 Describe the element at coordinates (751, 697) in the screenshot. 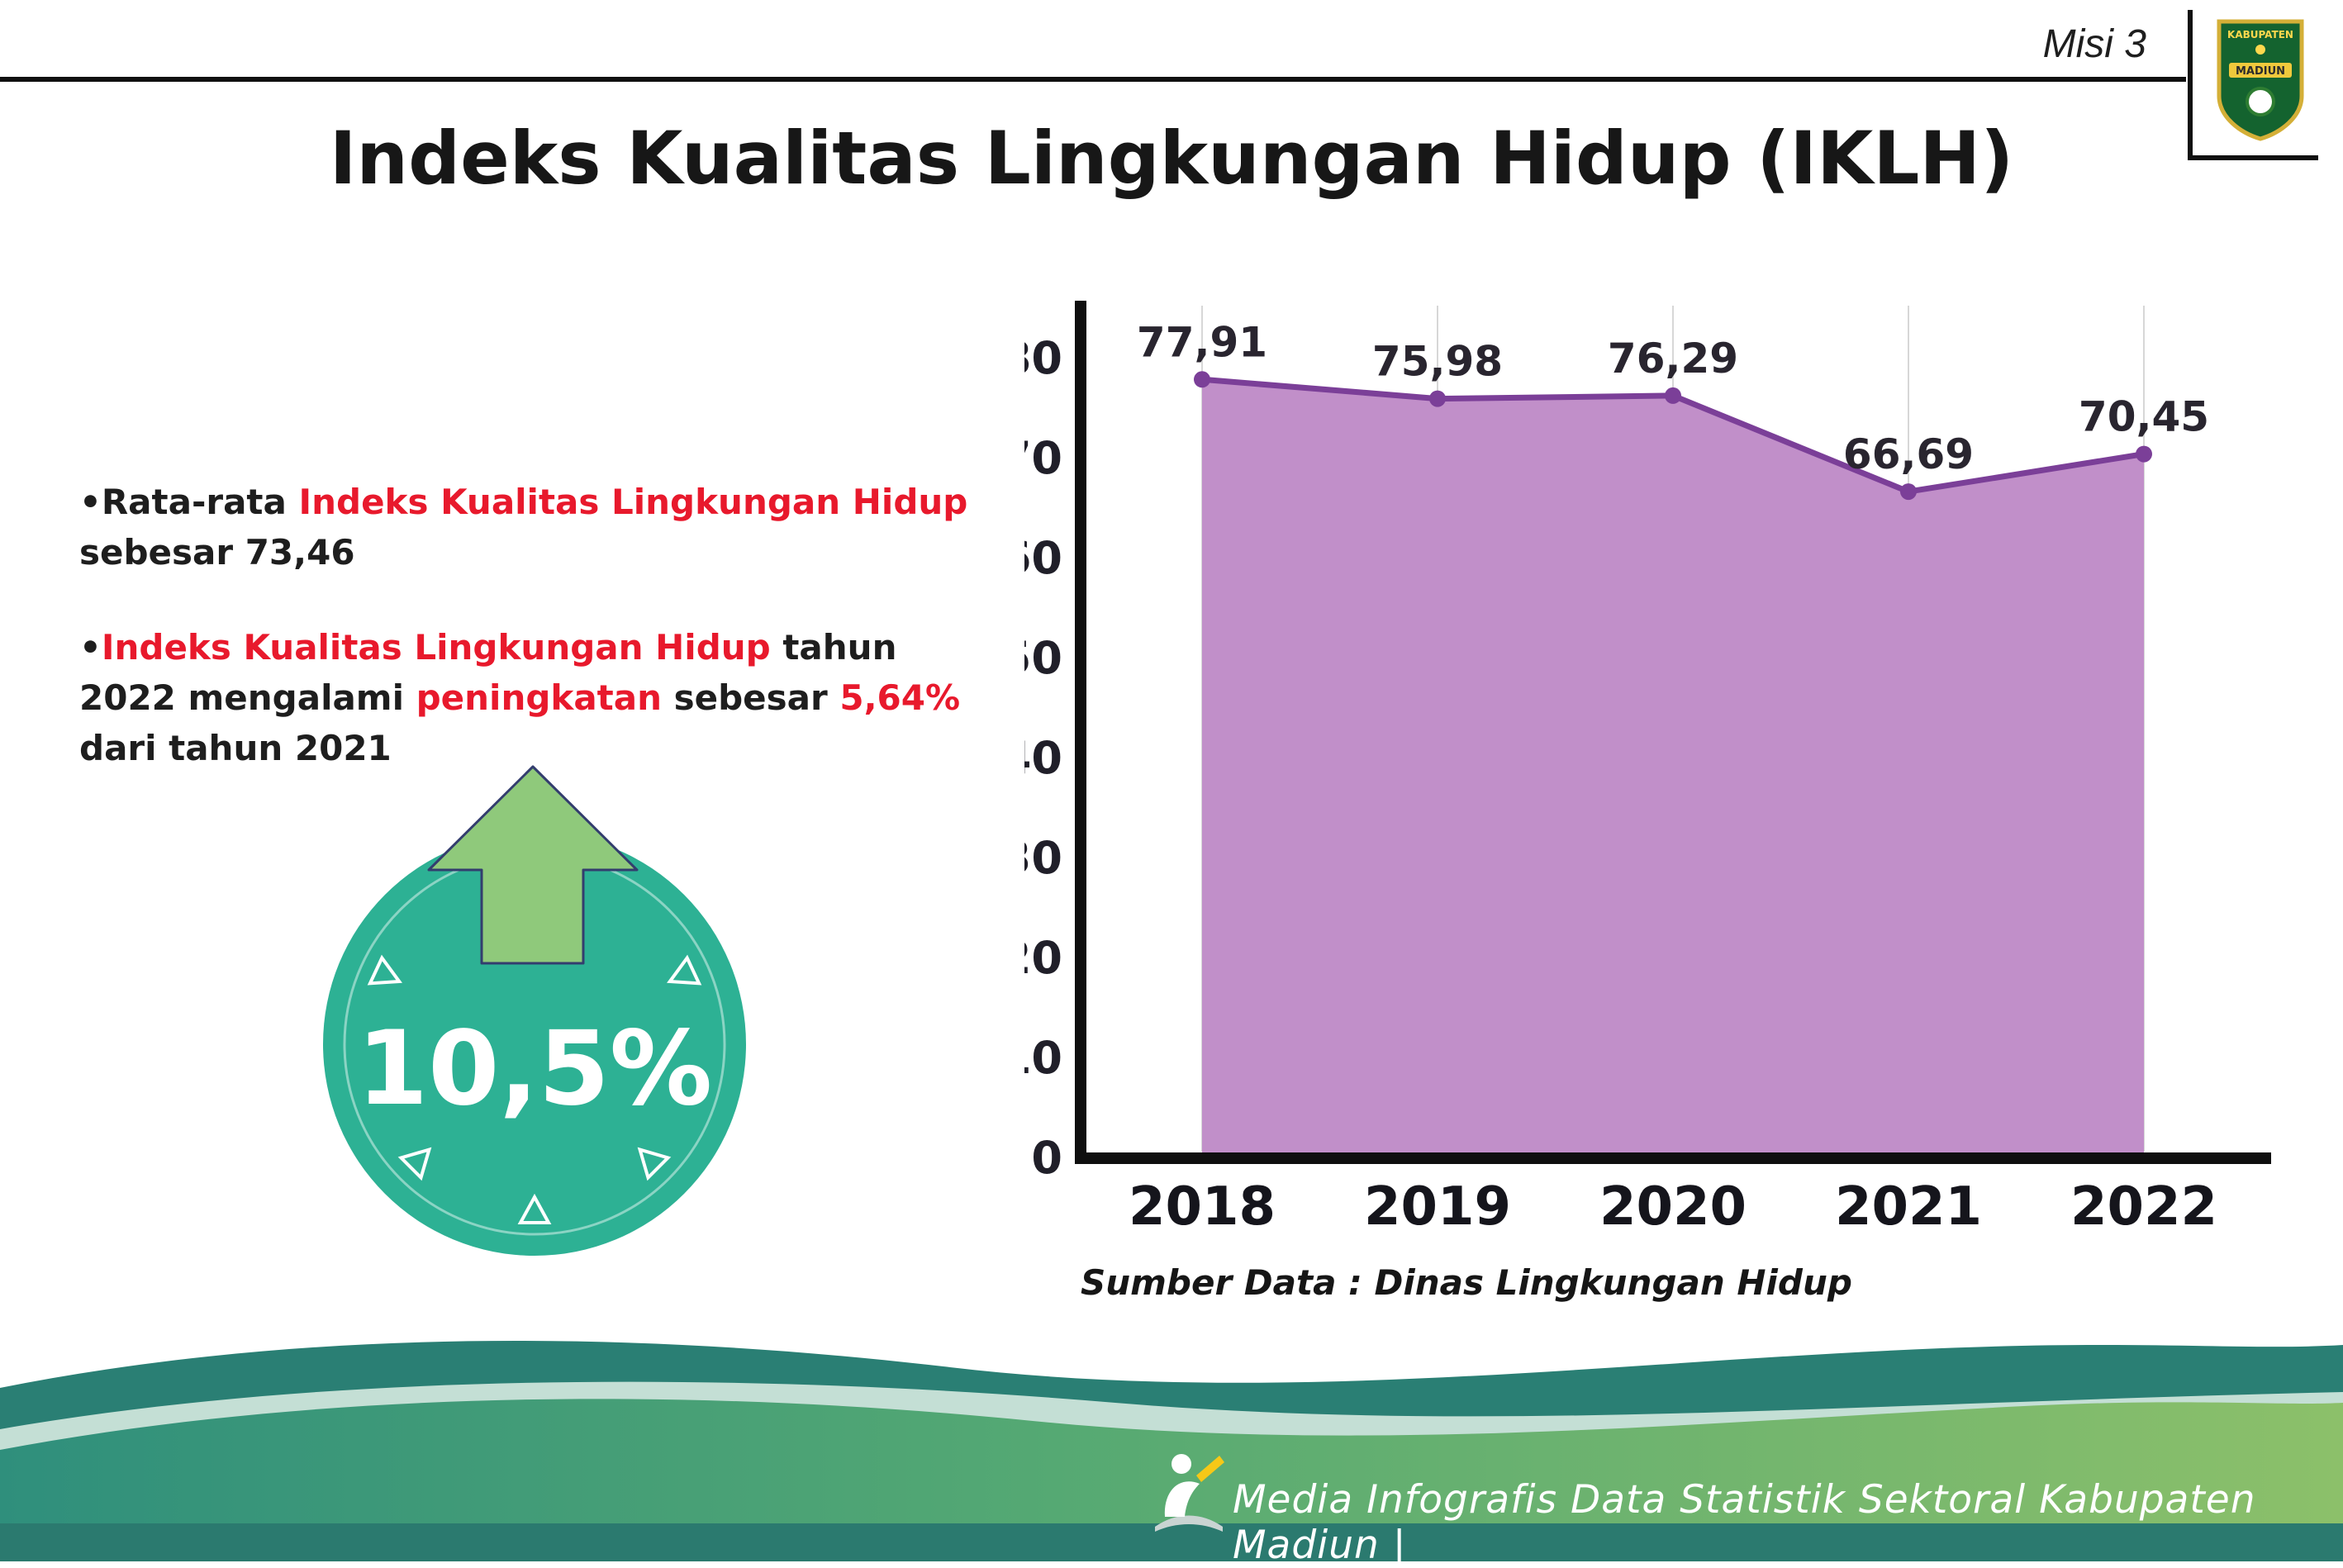

I see `bullet2-mid-2: sebesar` at that location.